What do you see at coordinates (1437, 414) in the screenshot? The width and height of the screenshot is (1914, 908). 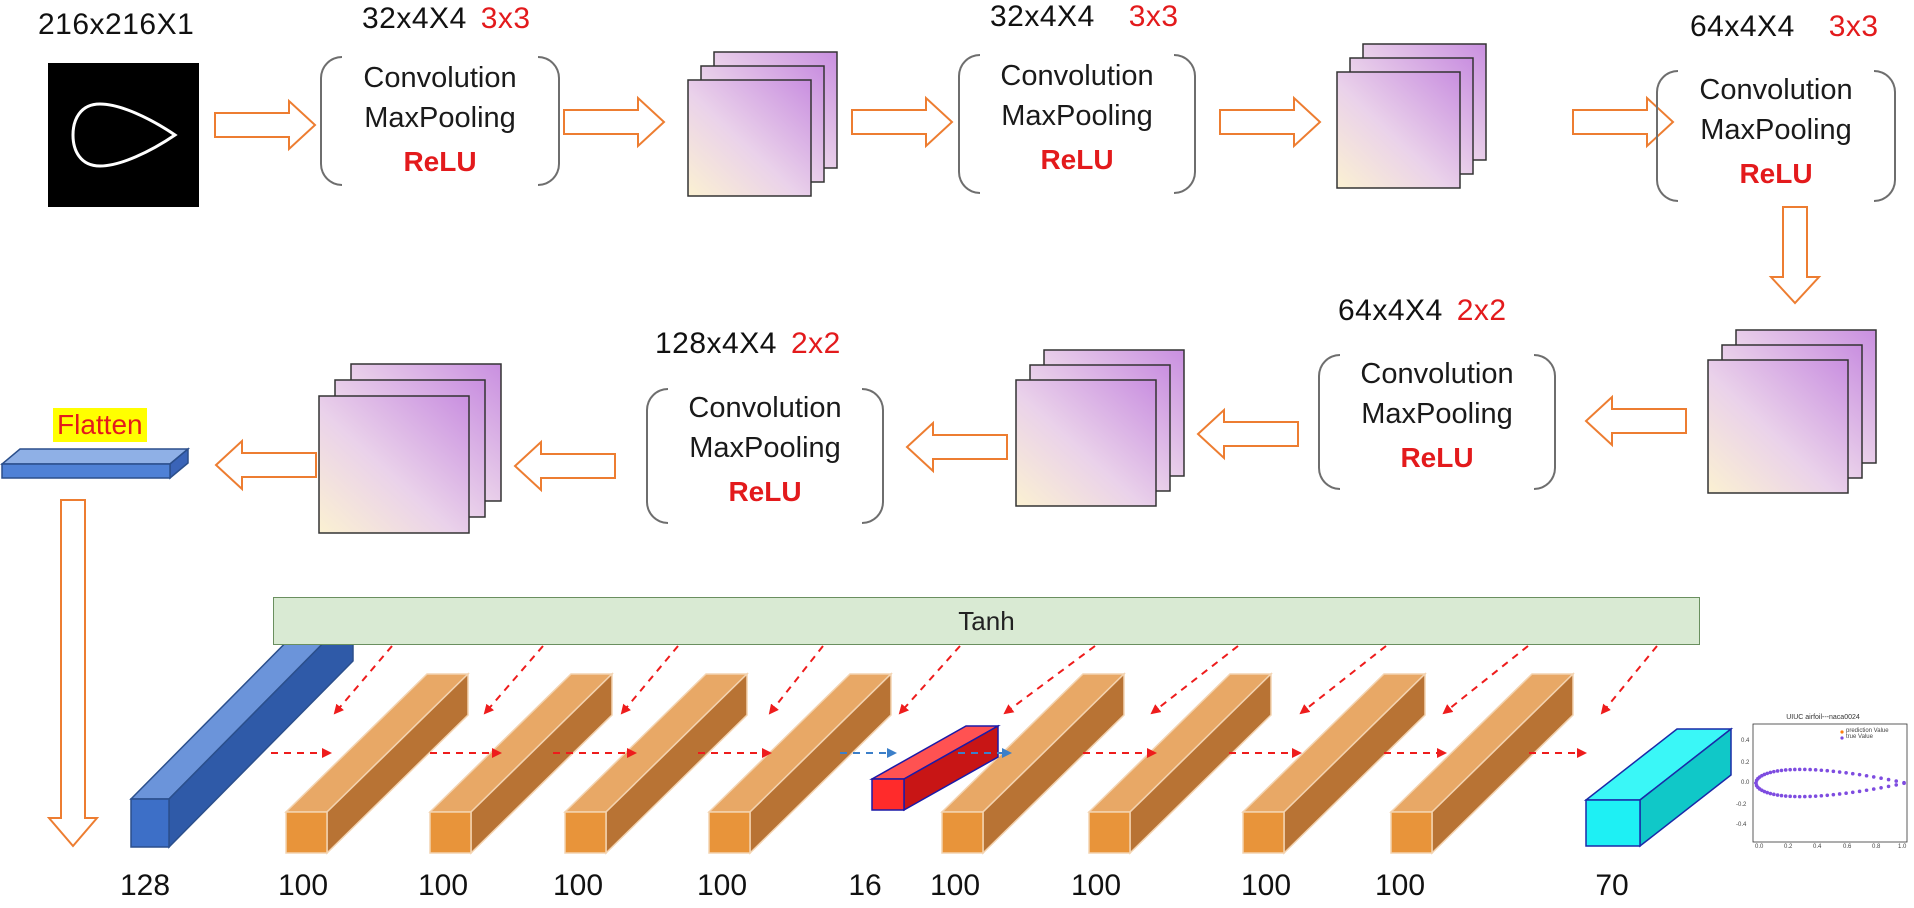 I see `conv4-line-maxpooling: MaxPooling` at bounding box center [1437, 414].